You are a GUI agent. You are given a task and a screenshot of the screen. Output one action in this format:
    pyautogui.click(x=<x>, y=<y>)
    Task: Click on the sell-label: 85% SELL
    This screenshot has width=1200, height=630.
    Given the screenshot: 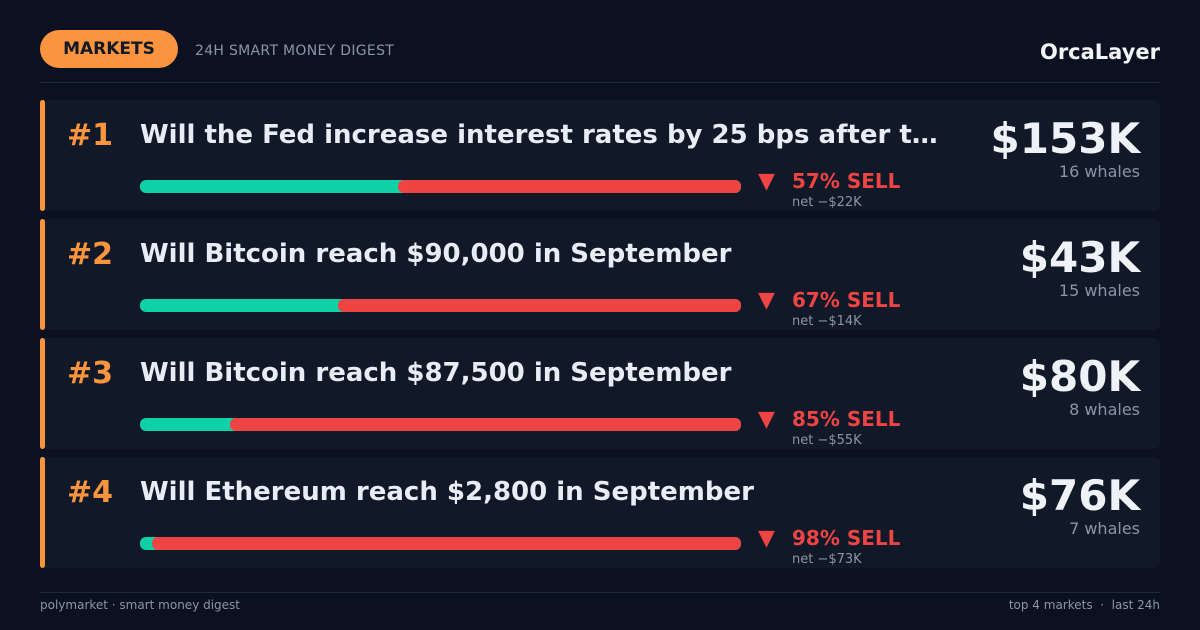 What is the action you would take?
    pyautogui.click(x=846, y=419)
    